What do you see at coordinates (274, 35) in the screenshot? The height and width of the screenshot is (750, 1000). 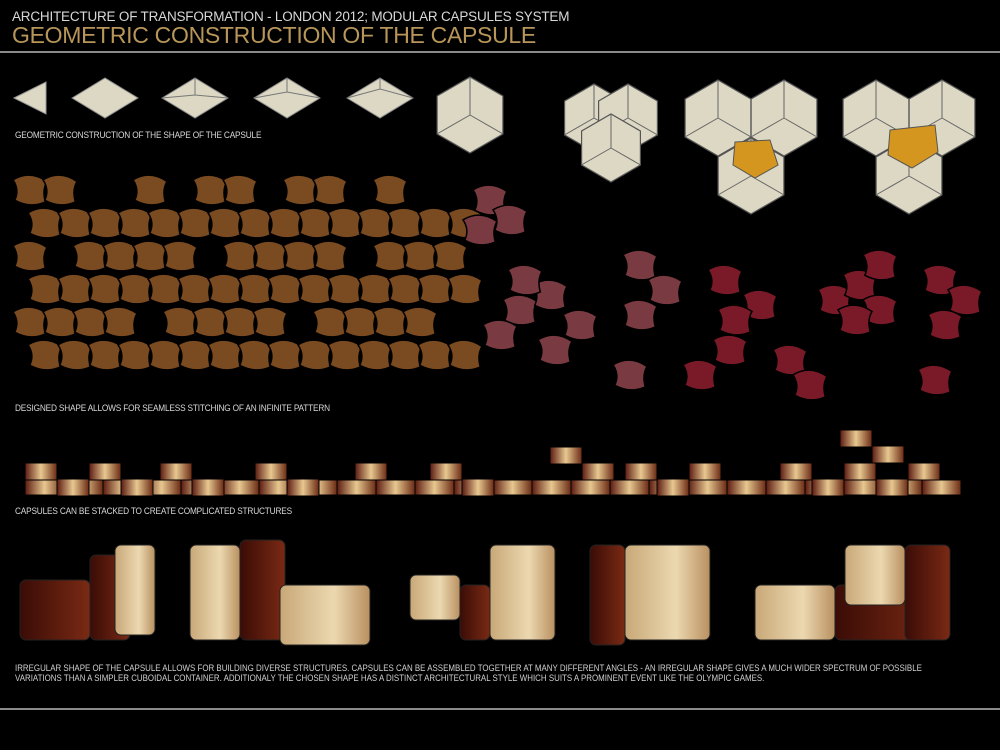 I see `board-title: GEOMETRIC CONSTRUCTION OF THE CAPSULE` at bounding box center [274, 35].